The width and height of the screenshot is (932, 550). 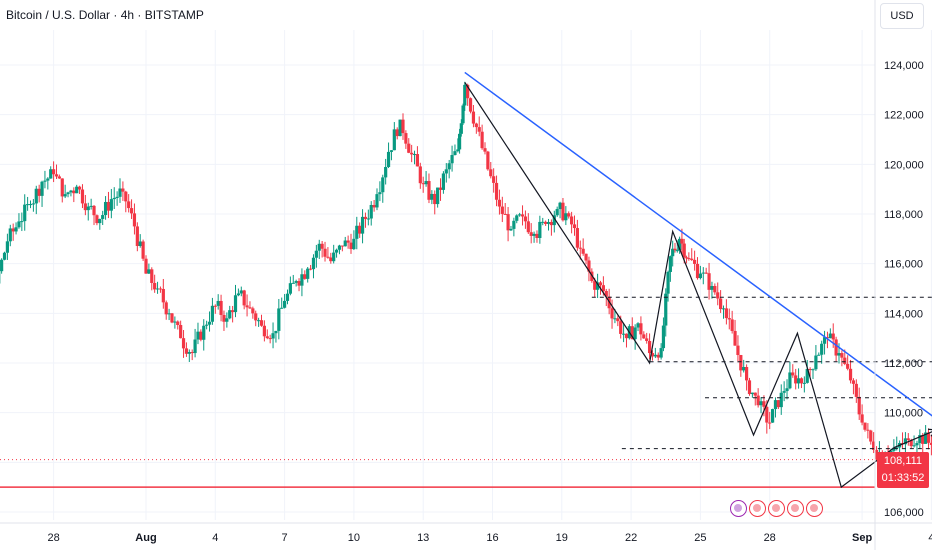 What do you see at coordinates (354, 538) in the screenshot?
I see `x-tick-label: 10` at bounding box center [354, 538].